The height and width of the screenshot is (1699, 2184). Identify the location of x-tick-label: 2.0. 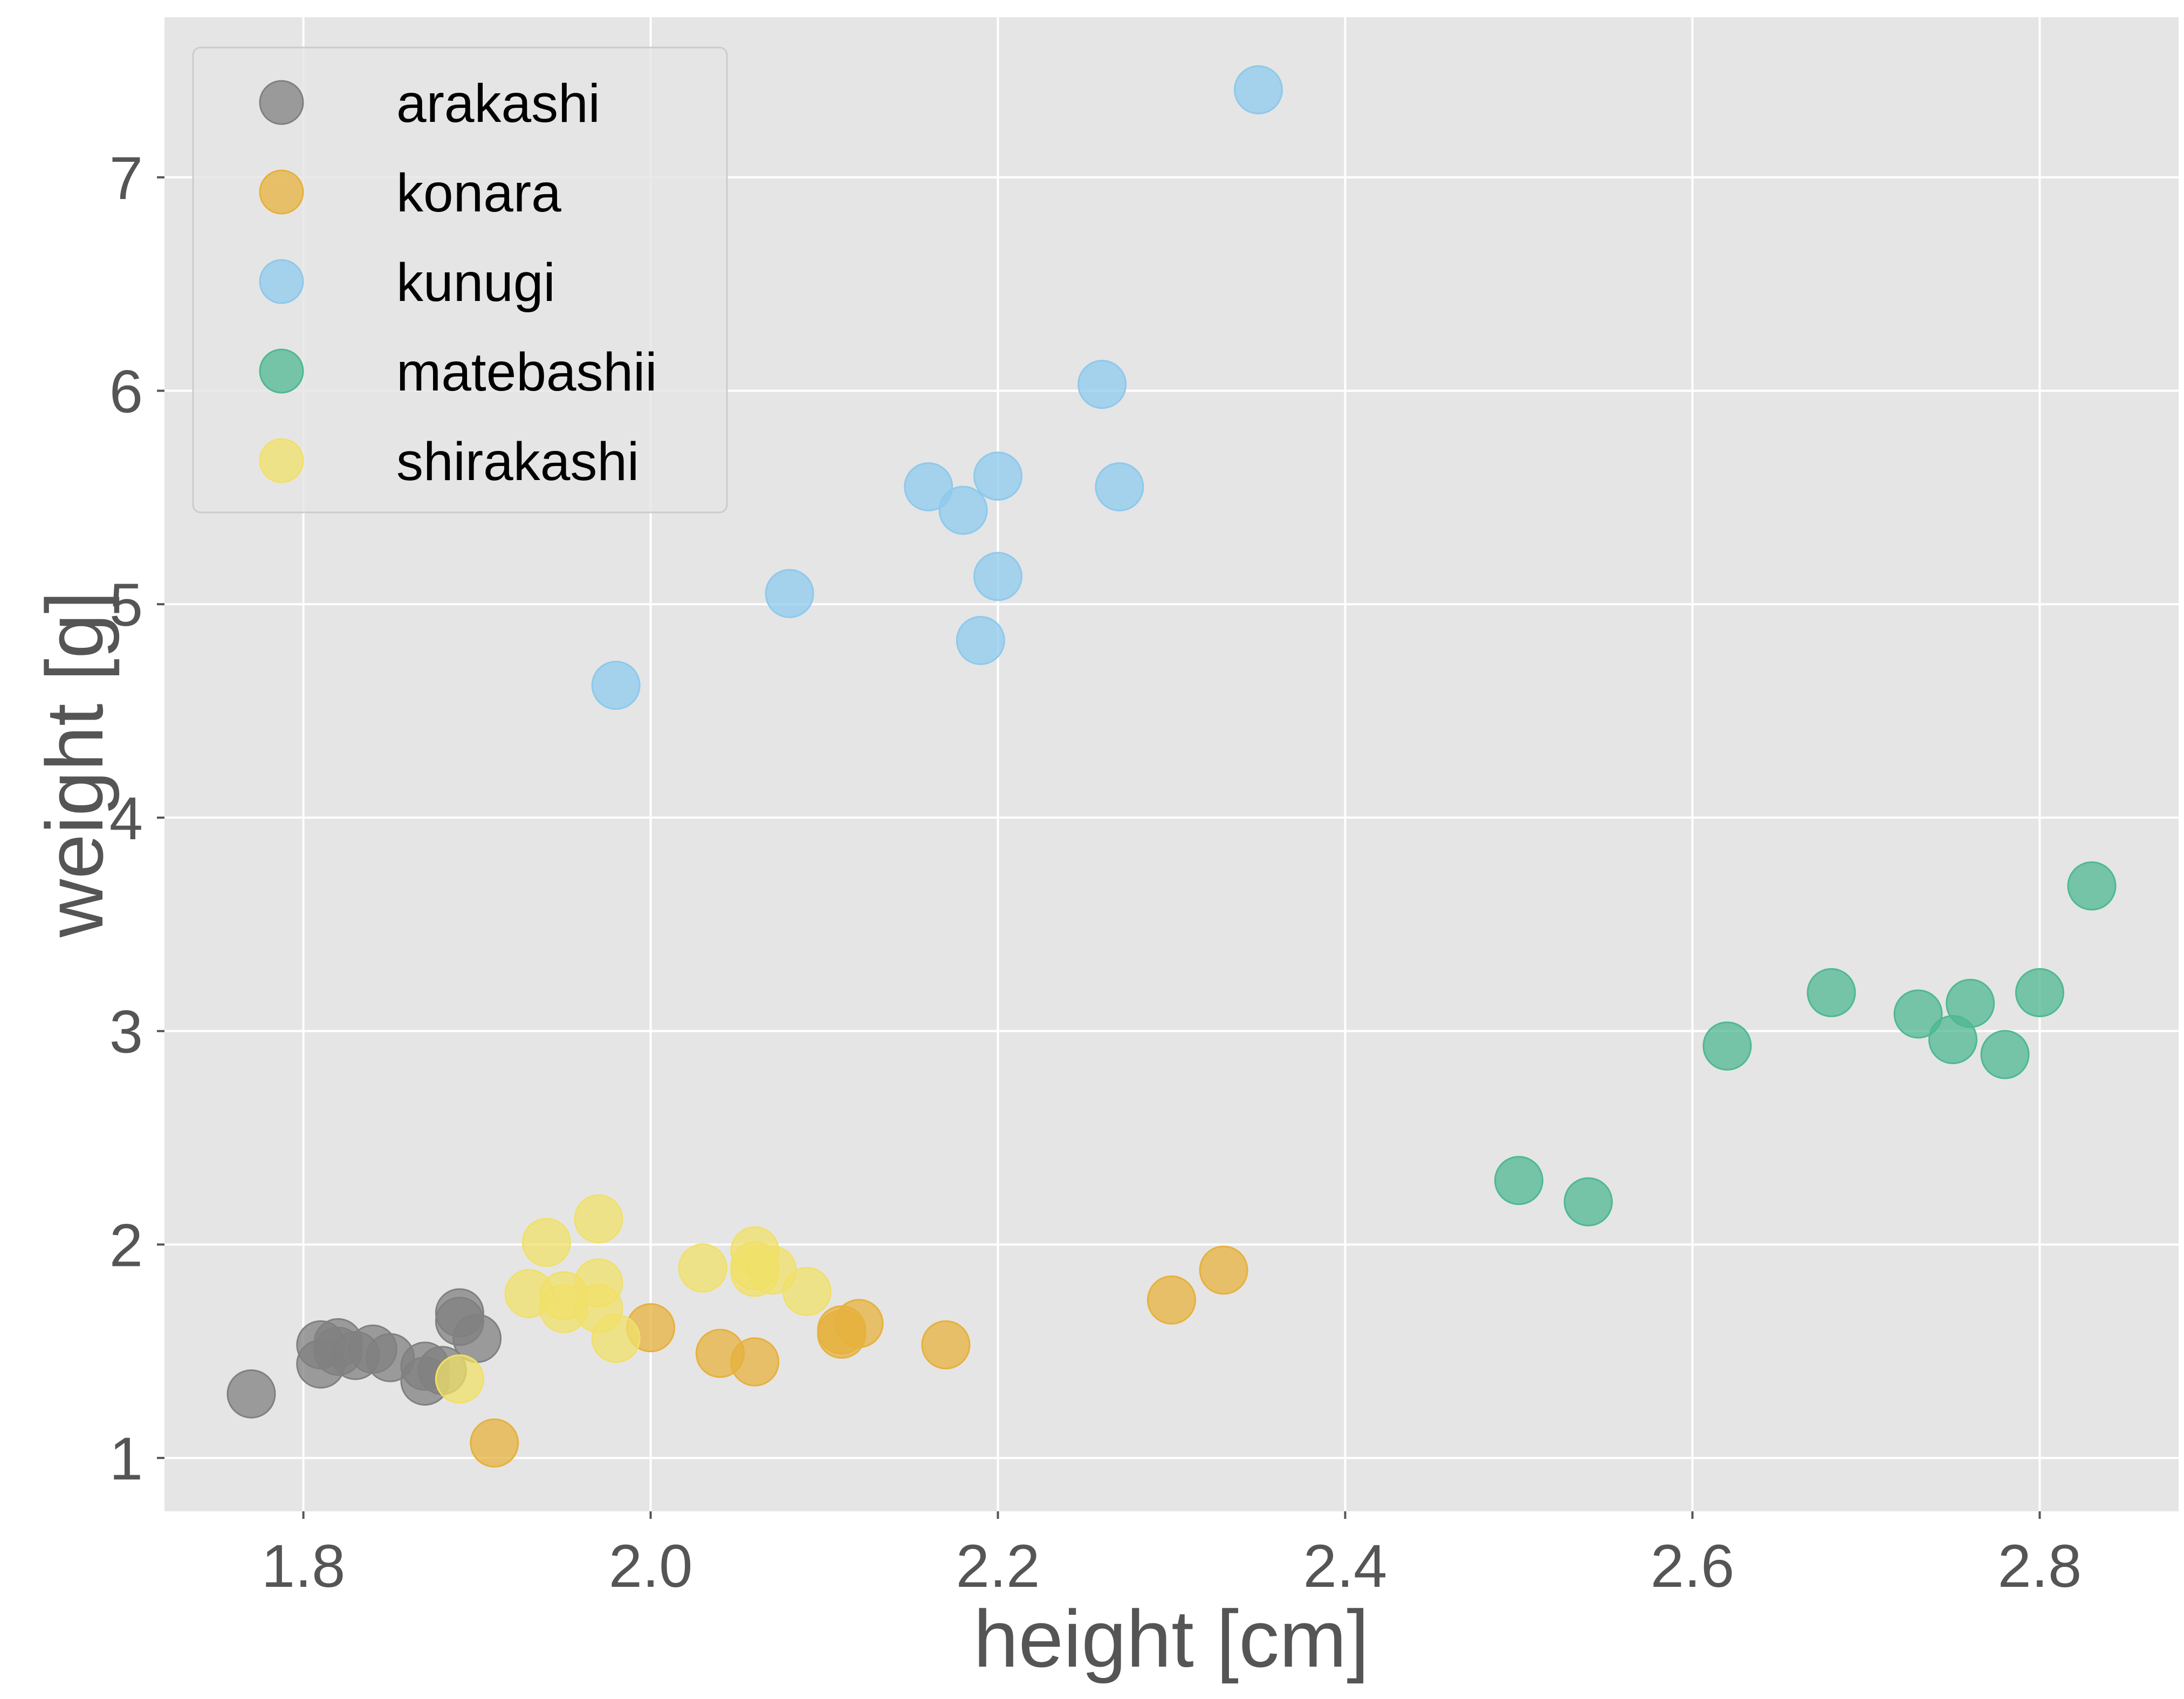
(651, 1566).